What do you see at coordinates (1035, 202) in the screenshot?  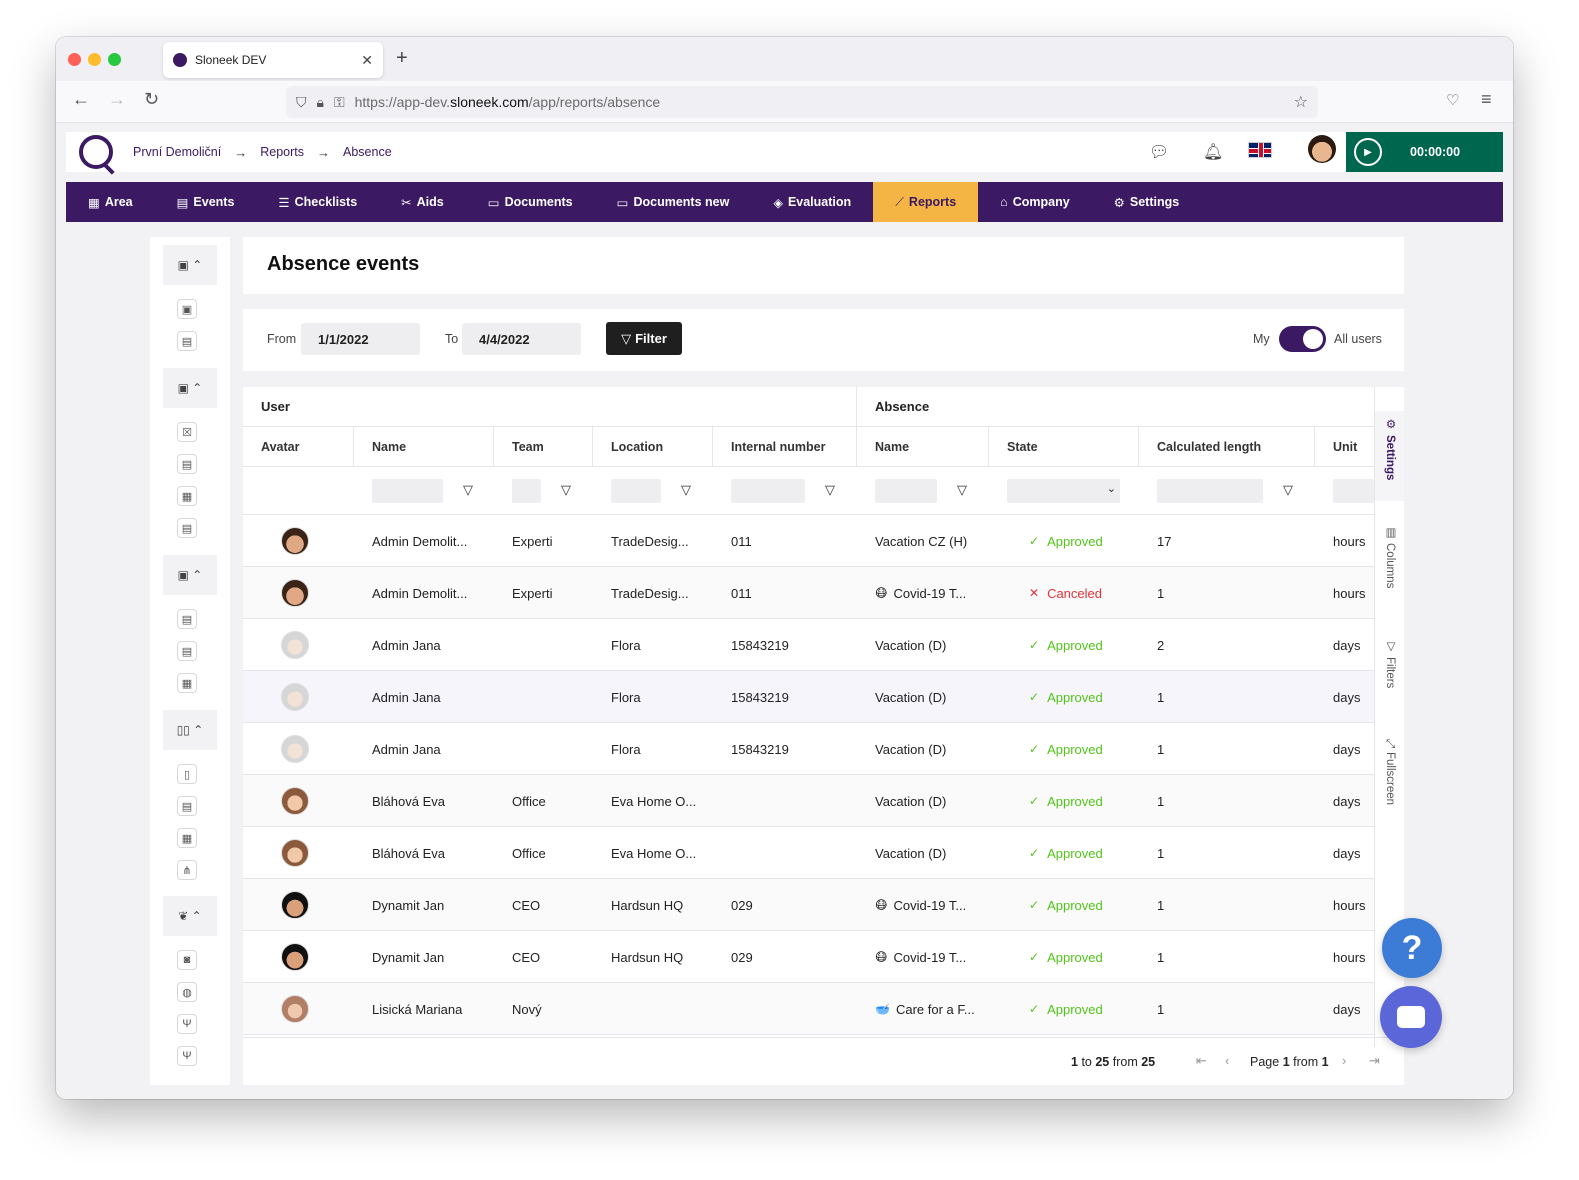 I see `nav-item-company: ⌂ Company` at bounding box center [1035, 202].